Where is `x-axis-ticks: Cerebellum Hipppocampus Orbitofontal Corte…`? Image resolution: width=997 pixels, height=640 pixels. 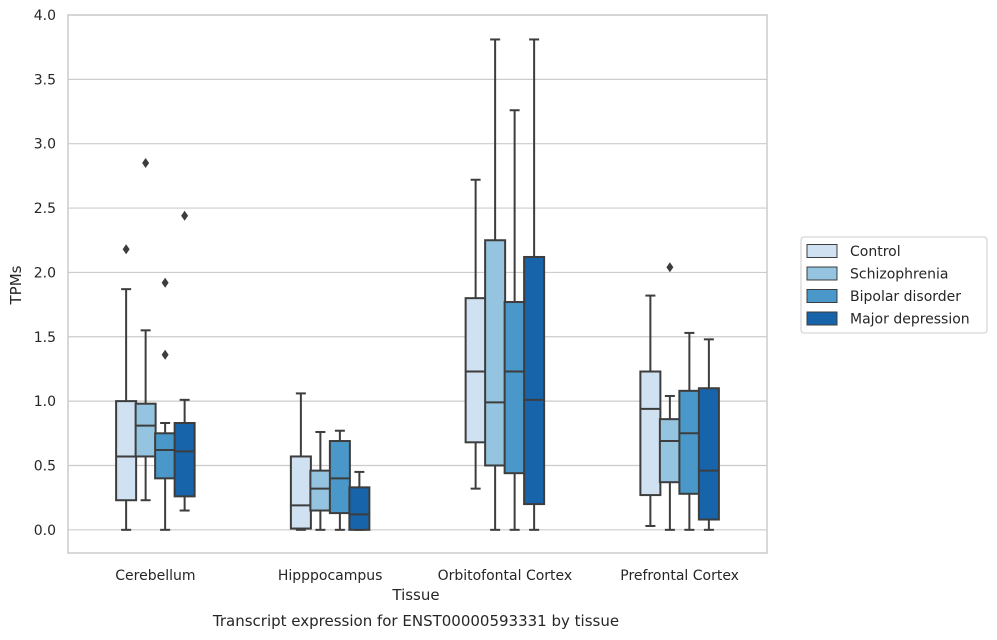
x-axis-ticks: Cerebellum Hipppocampus Orbitofontal Corte… is located at coordinates (427, 576).